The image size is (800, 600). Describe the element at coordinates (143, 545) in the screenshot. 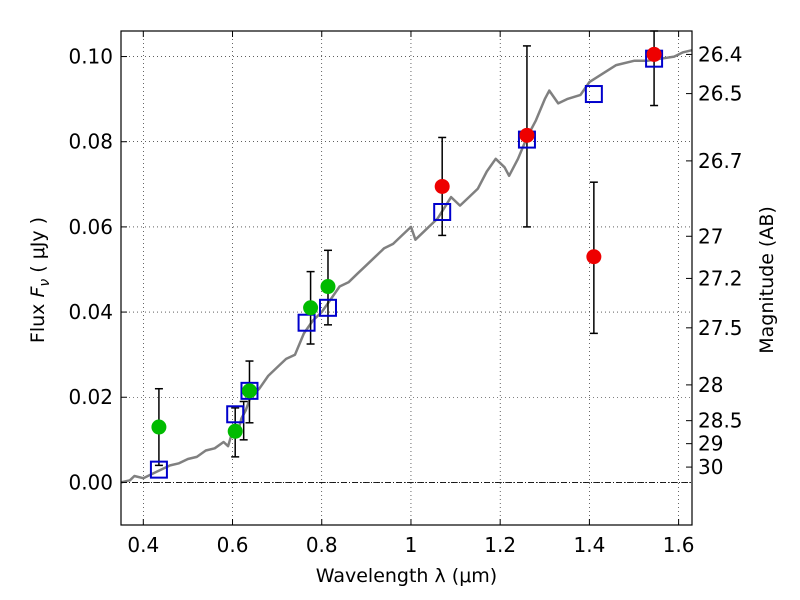

I see `x-tick-label: 0.4` at that location.